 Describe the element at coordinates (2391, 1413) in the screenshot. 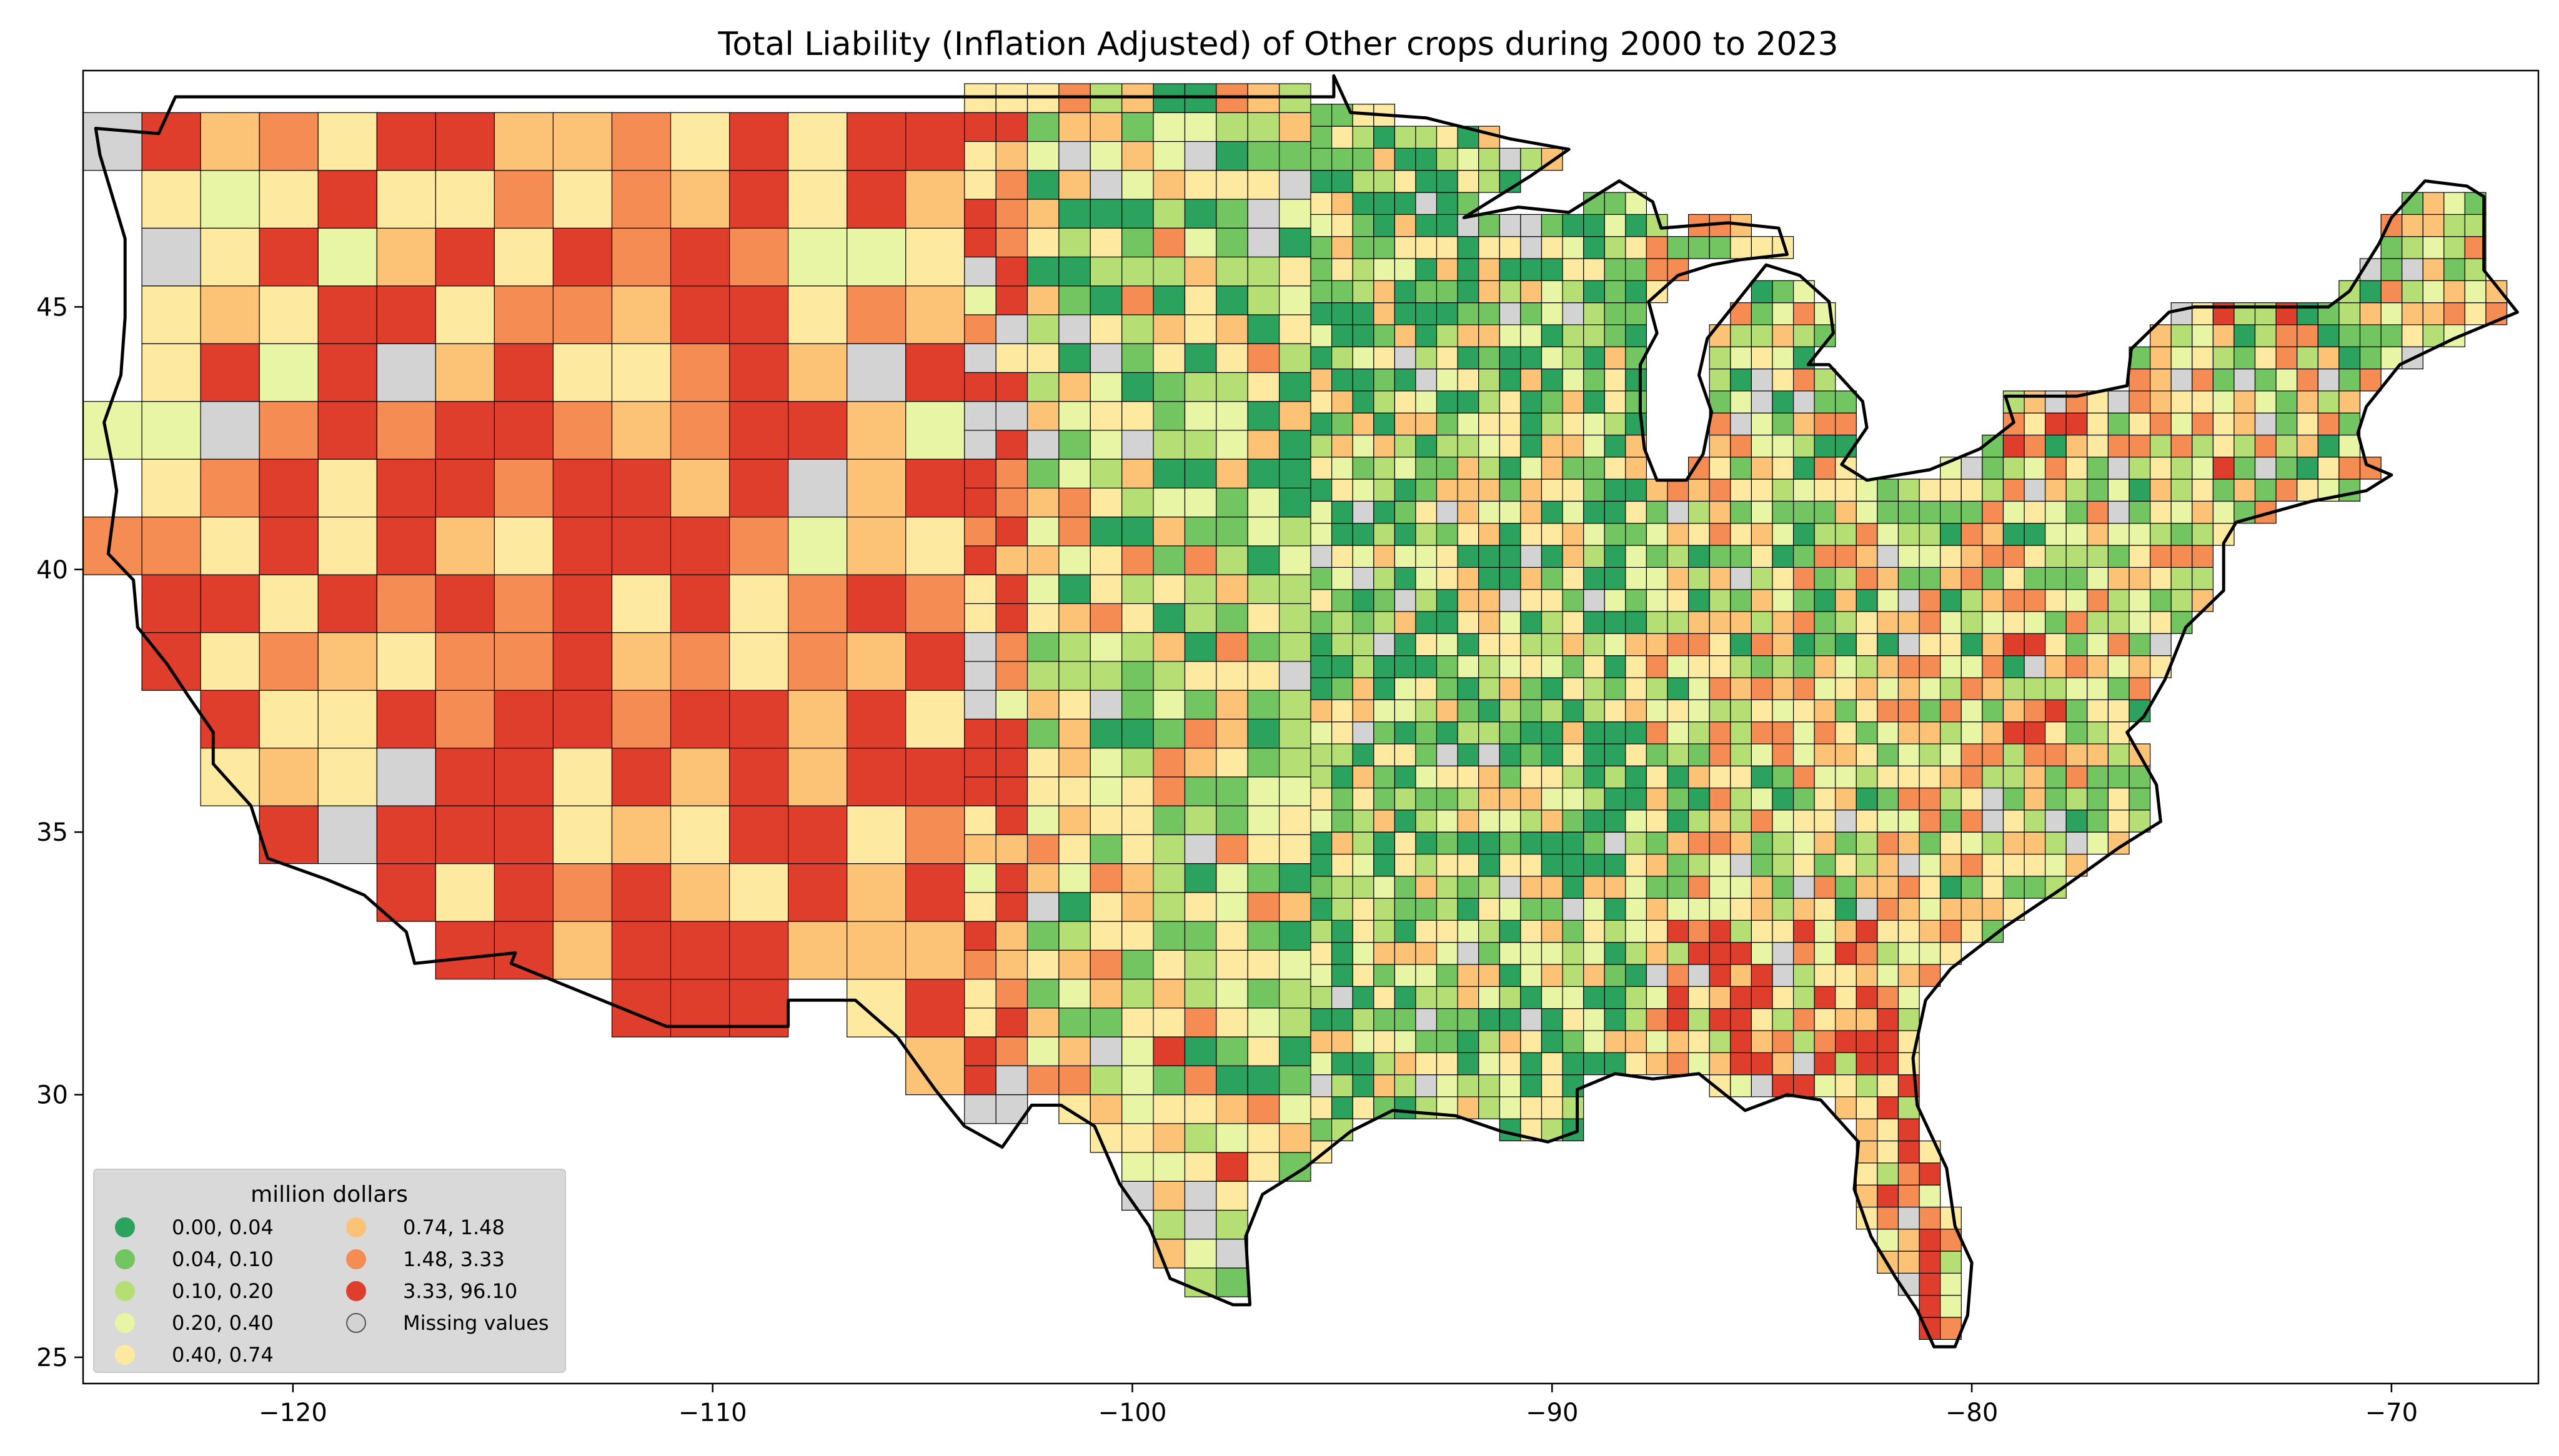

I see `x-tick-label: −70` at that location.